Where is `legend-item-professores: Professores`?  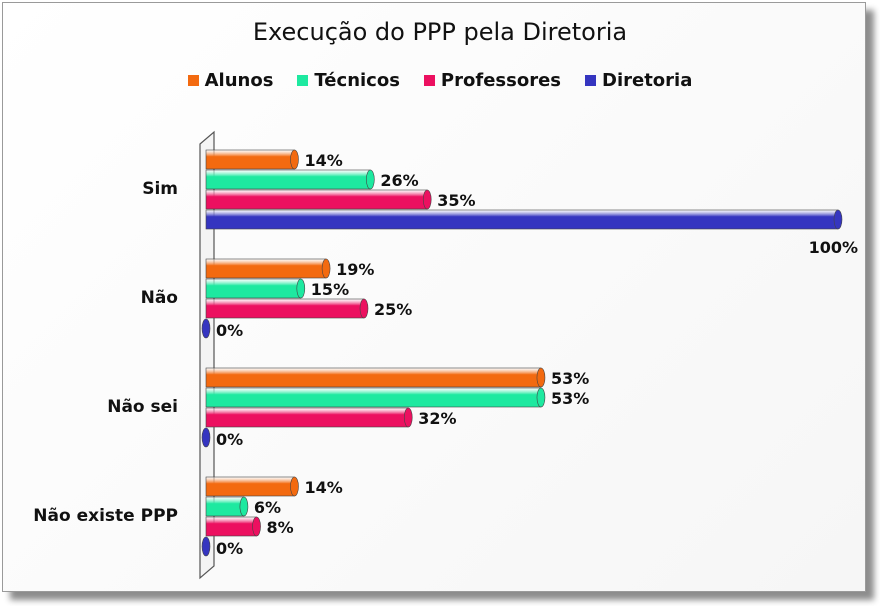
legend-item-professores: Professores is located at coordinates (492, 80).